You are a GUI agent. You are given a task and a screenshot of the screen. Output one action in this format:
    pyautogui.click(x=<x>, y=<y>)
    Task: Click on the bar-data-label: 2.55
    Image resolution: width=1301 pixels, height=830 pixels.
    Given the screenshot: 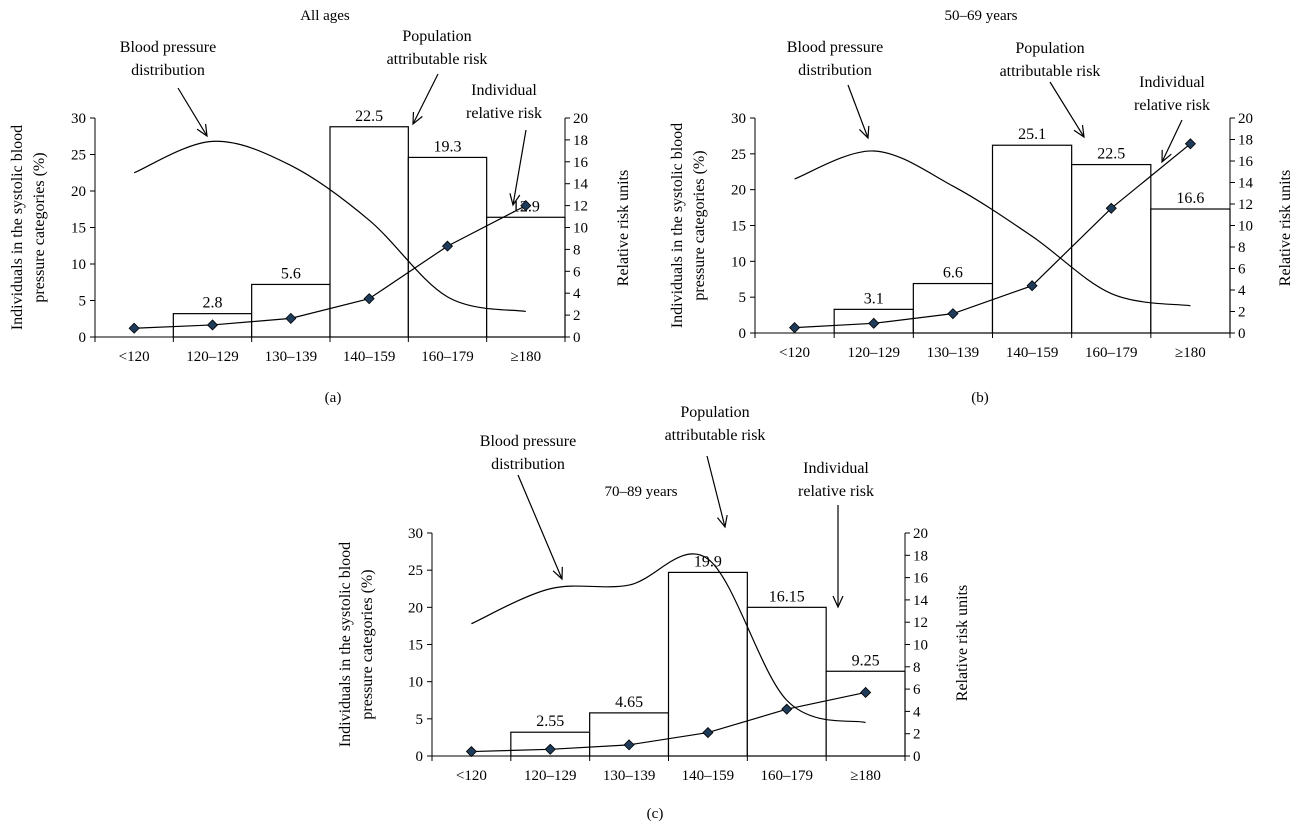 What is the action you would take?
    pyautogui.click(x=550, y=721)
    